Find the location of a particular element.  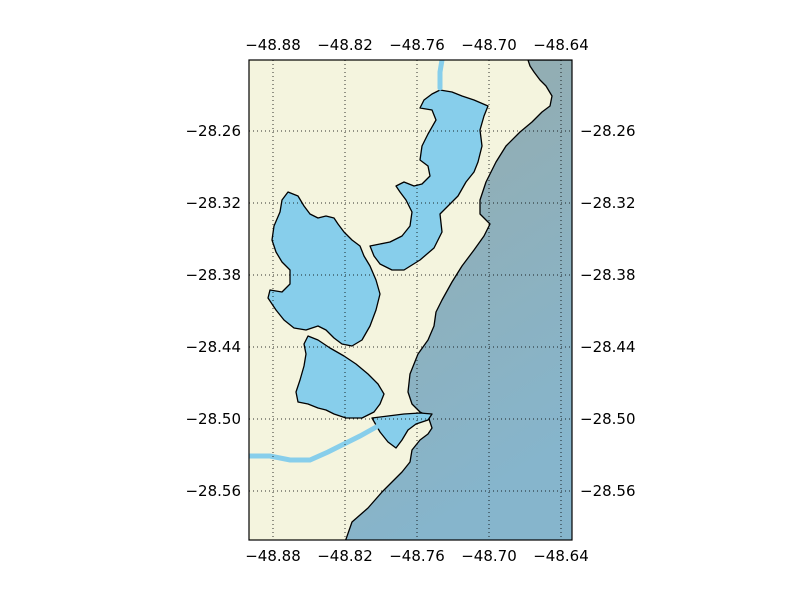

top-axis-labels: −48.88 −48.82 −48.76 −48.70 −48.64 is located at coordinates (417, 45).